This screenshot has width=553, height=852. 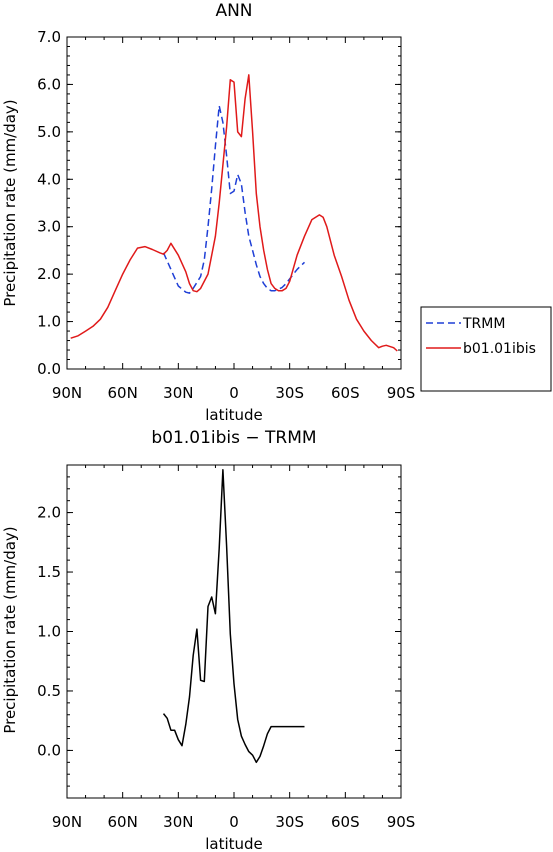 I want to click on legend: TRMM b01.01ibis, so click(x=486, y=349).